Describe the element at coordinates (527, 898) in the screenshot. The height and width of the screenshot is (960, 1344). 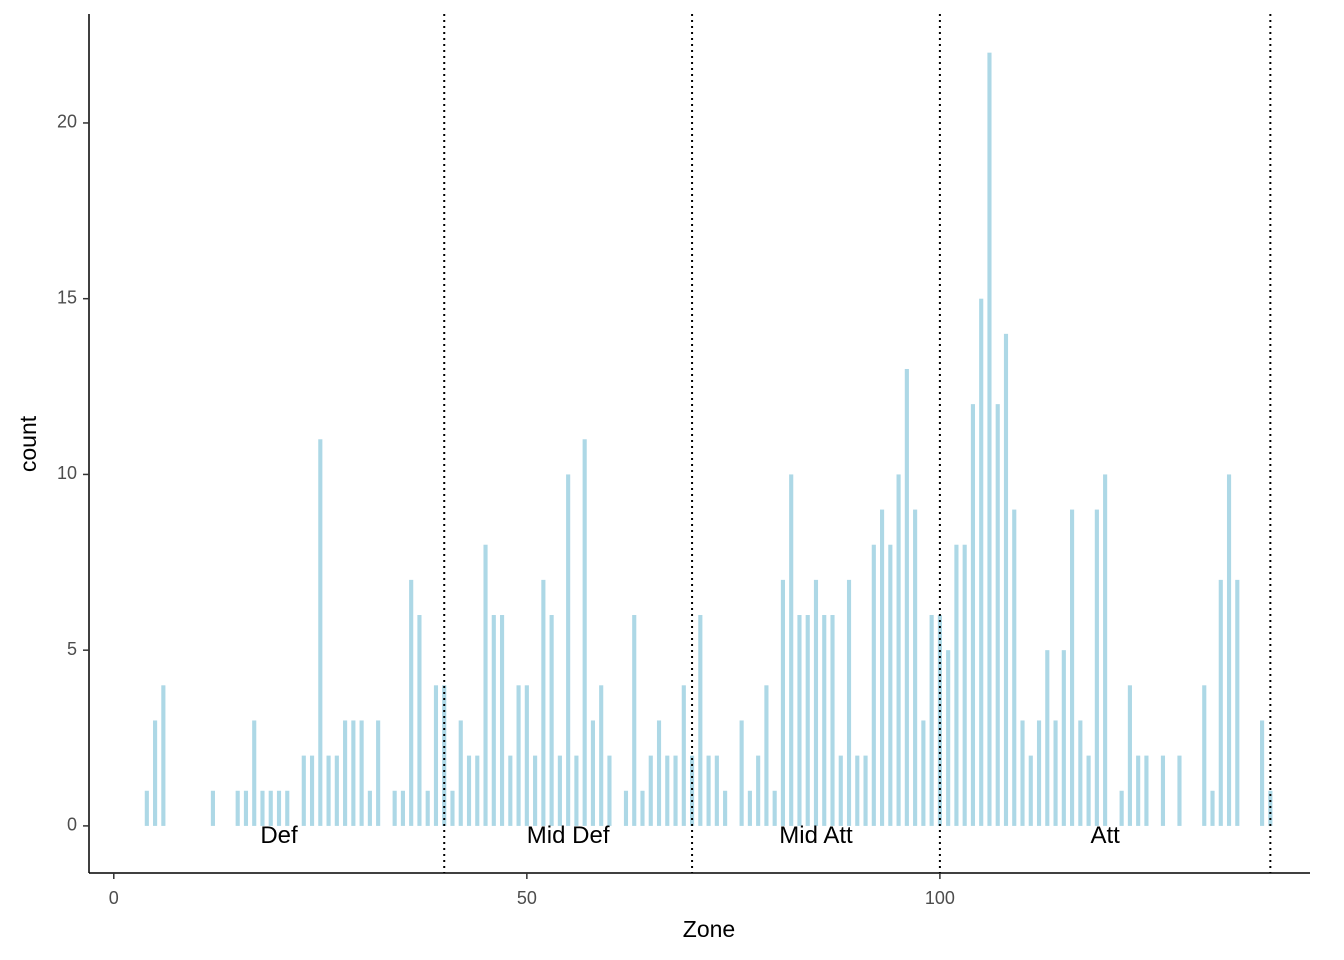
I see `x-tick-label: 50` at that location.